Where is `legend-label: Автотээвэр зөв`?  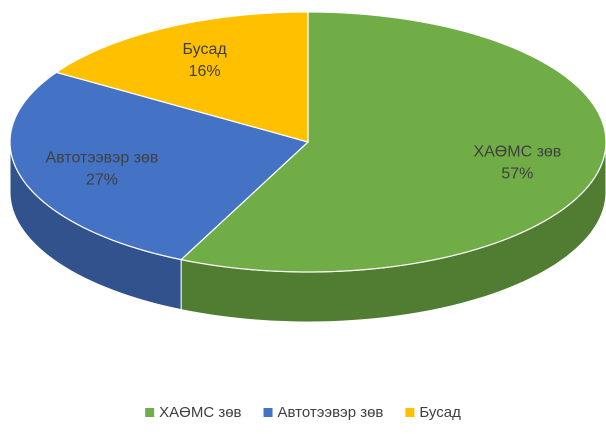
legend-label: Автотээвэр зөв is located at coordinates (331, 412).